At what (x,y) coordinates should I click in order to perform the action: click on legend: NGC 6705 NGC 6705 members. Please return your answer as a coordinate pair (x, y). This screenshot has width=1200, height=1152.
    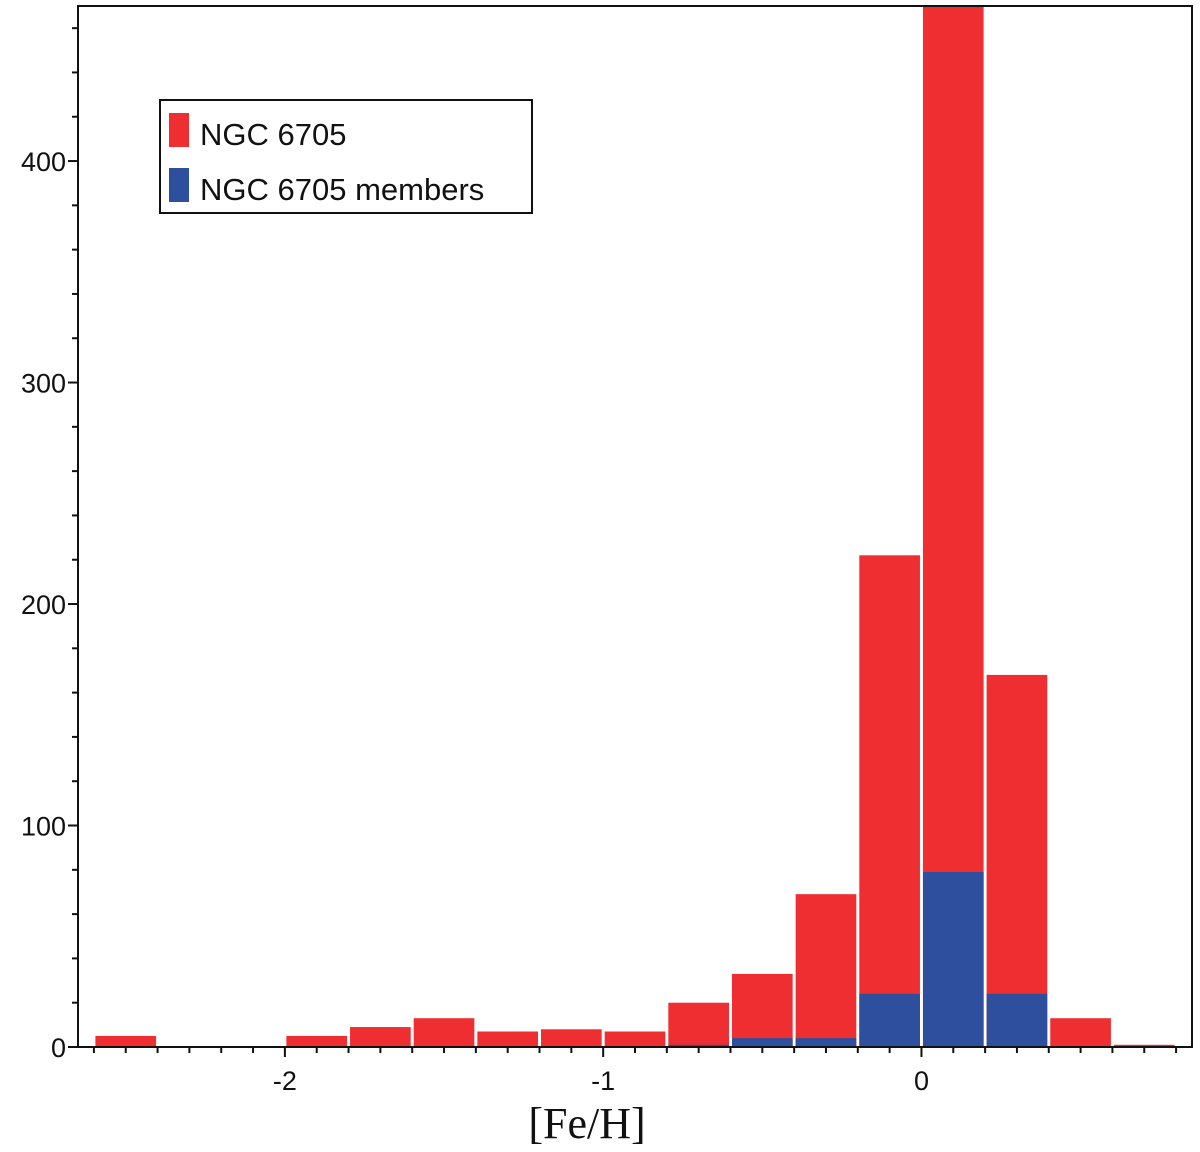
    Looking at the image, I should click on (346, 156).